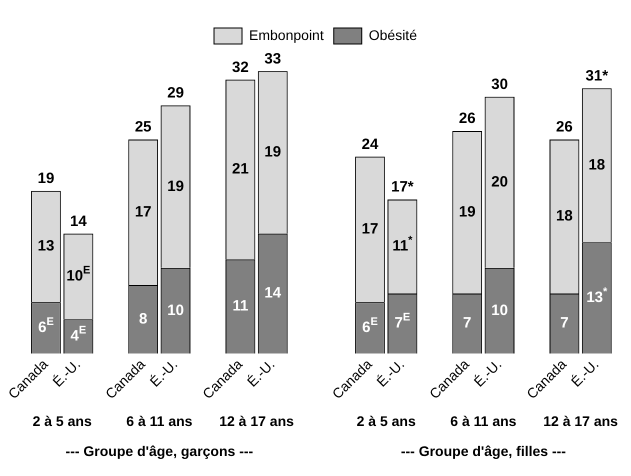 The image size is (631, 476). Describe the element at coordinates (403, 244) in the screenshot. I see `data-label: 11*` at that location.